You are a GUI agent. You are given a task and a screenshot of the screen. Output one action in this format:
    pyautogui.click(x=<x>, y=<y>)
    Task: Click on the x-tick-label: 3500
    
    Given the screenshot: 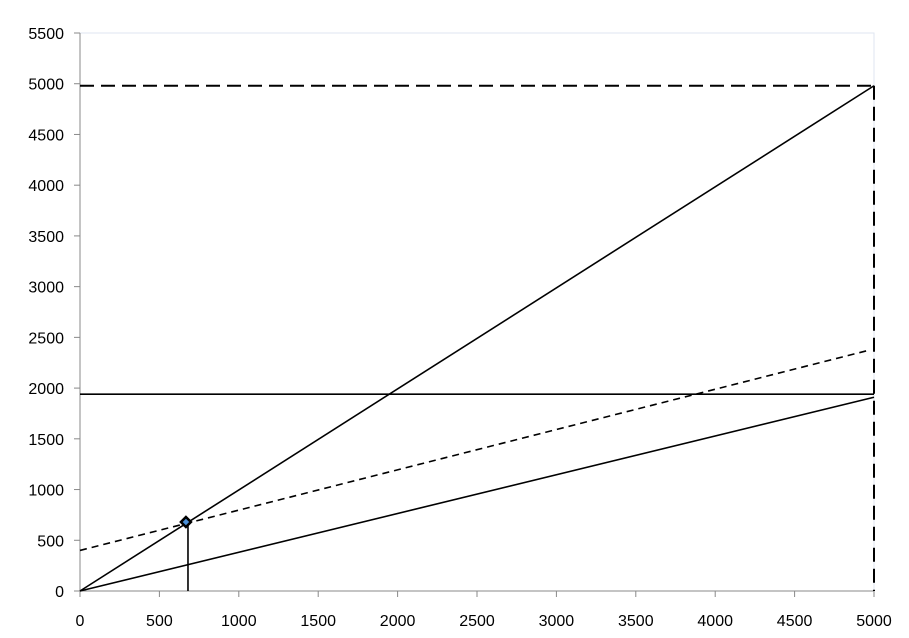 What is the action you would take?
    pyautogui.click(x=636, y=621)
    